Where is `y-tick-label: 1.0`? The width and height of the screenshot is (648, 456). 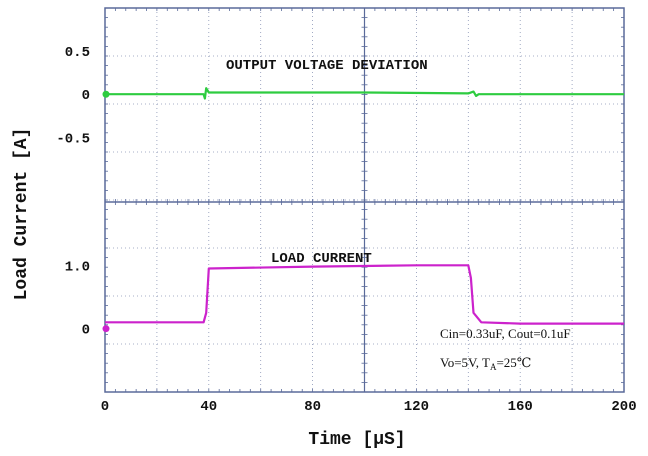 y-tick-label: 1.0 is located at coordinates (77, 267).